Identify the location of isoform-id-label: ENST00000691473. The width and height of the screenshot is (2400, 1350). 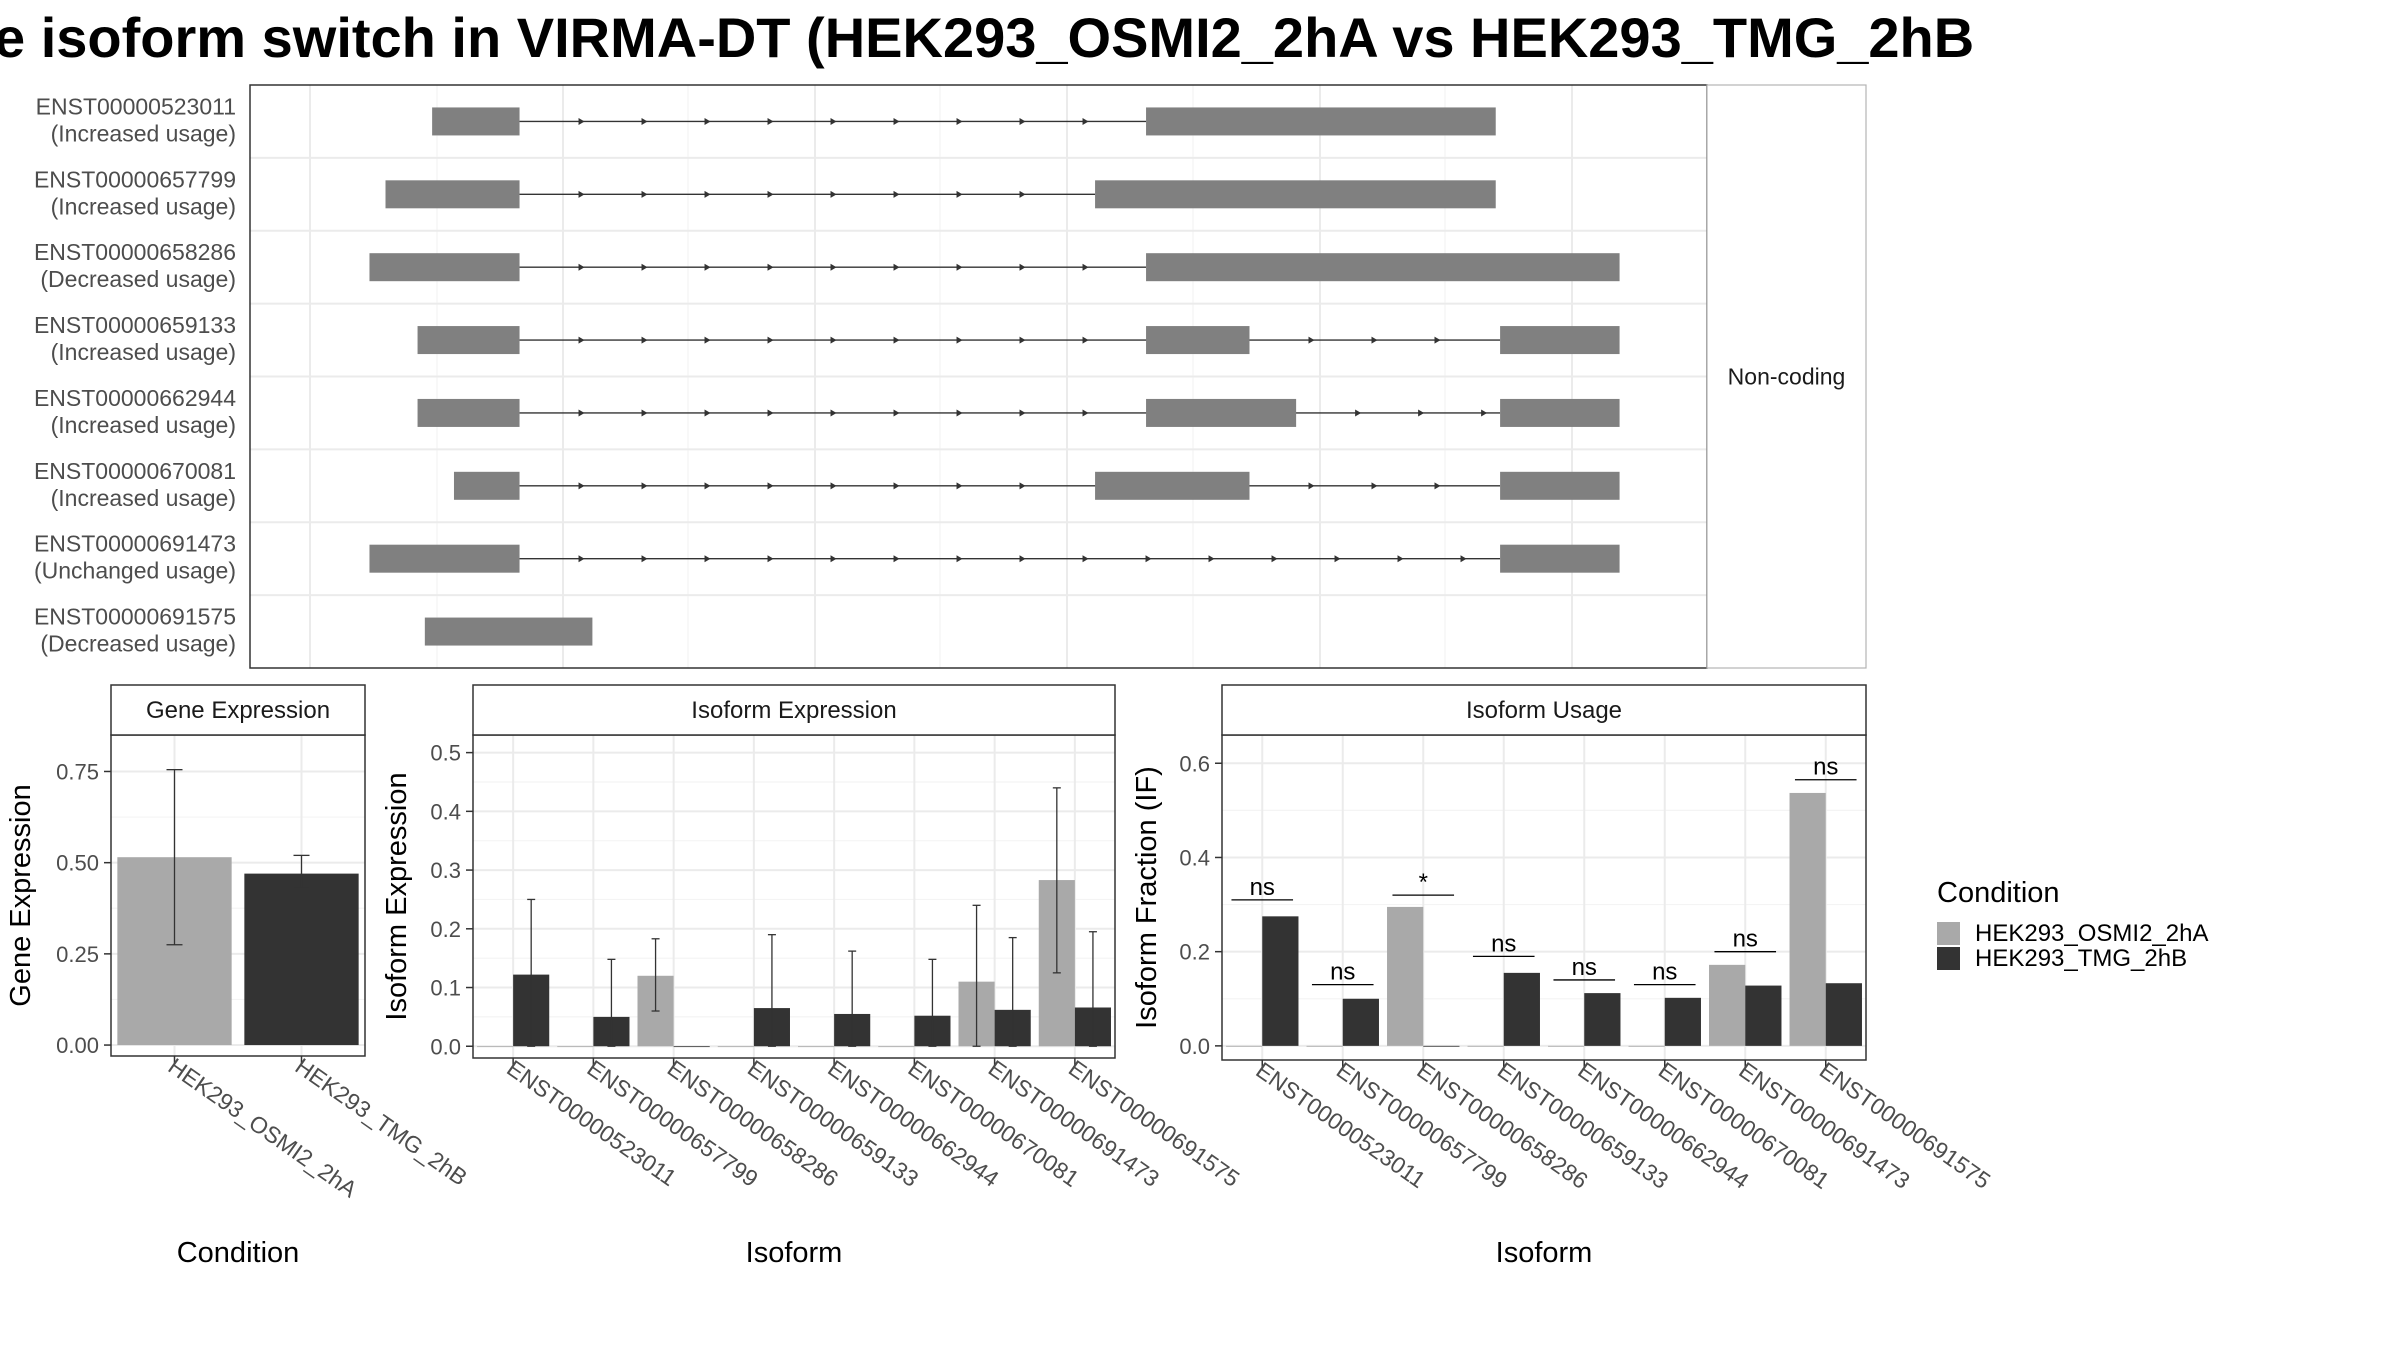
(135, 544).